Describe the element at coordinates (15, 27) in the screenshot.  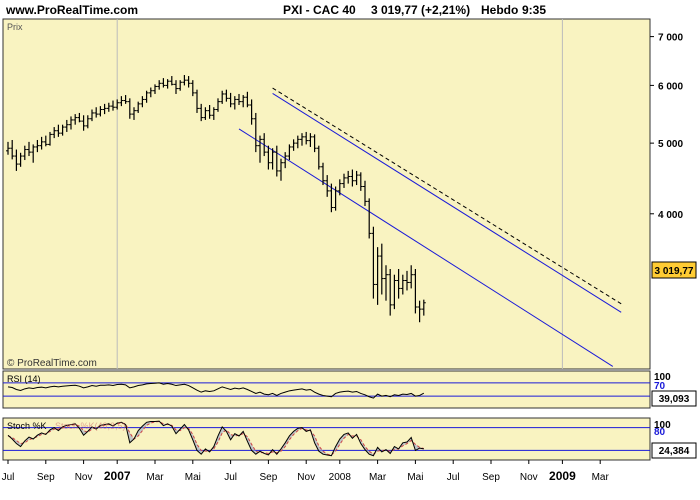
I see `price-panel-label: Prix` at that location.